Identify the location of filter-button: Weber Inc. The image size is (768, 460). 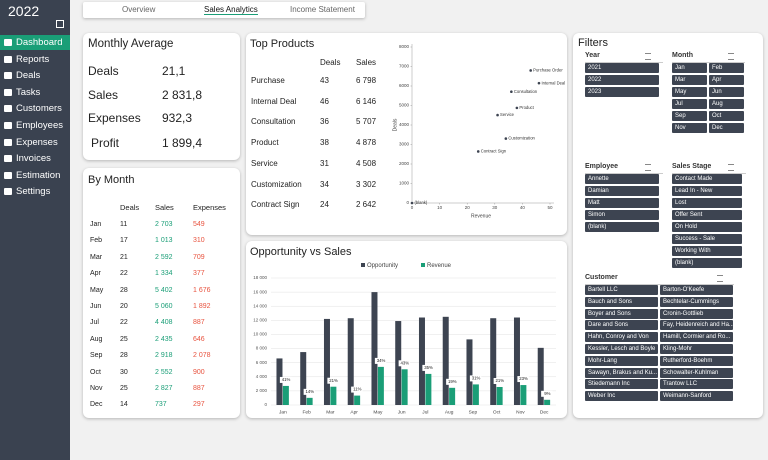
(621, 396).